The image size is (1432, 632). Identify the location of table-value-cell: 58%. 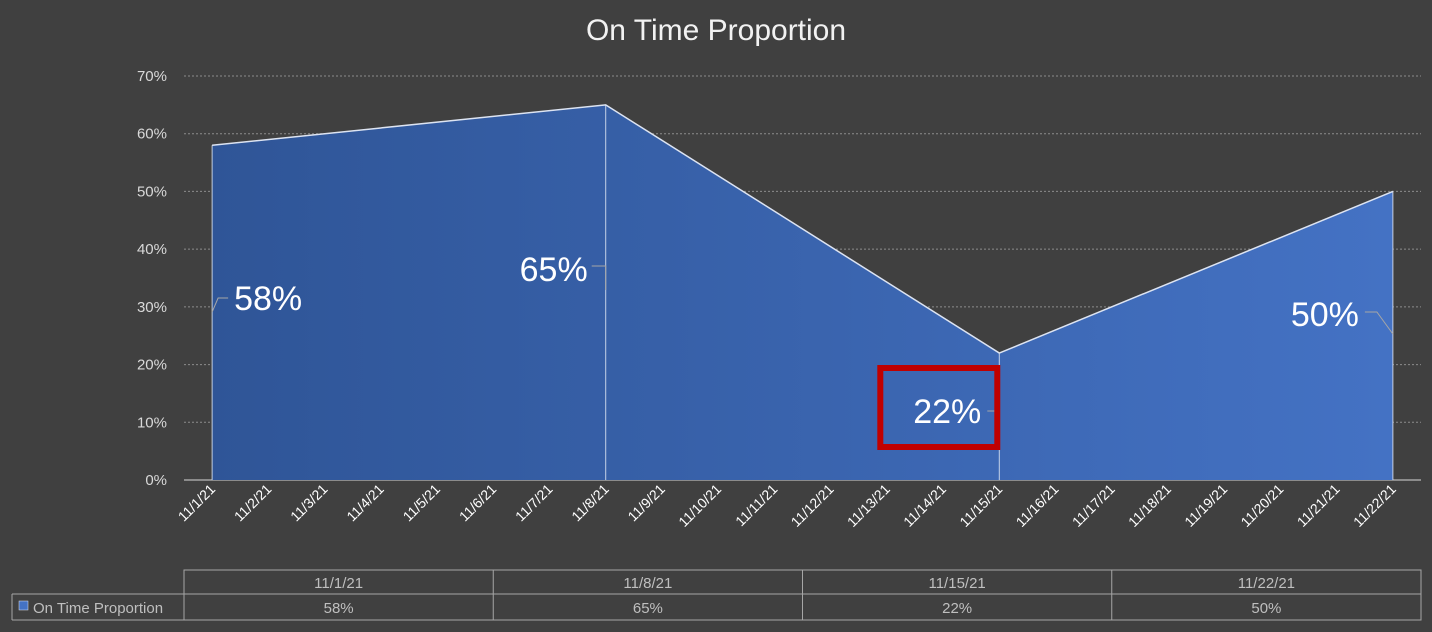
(339, 608).